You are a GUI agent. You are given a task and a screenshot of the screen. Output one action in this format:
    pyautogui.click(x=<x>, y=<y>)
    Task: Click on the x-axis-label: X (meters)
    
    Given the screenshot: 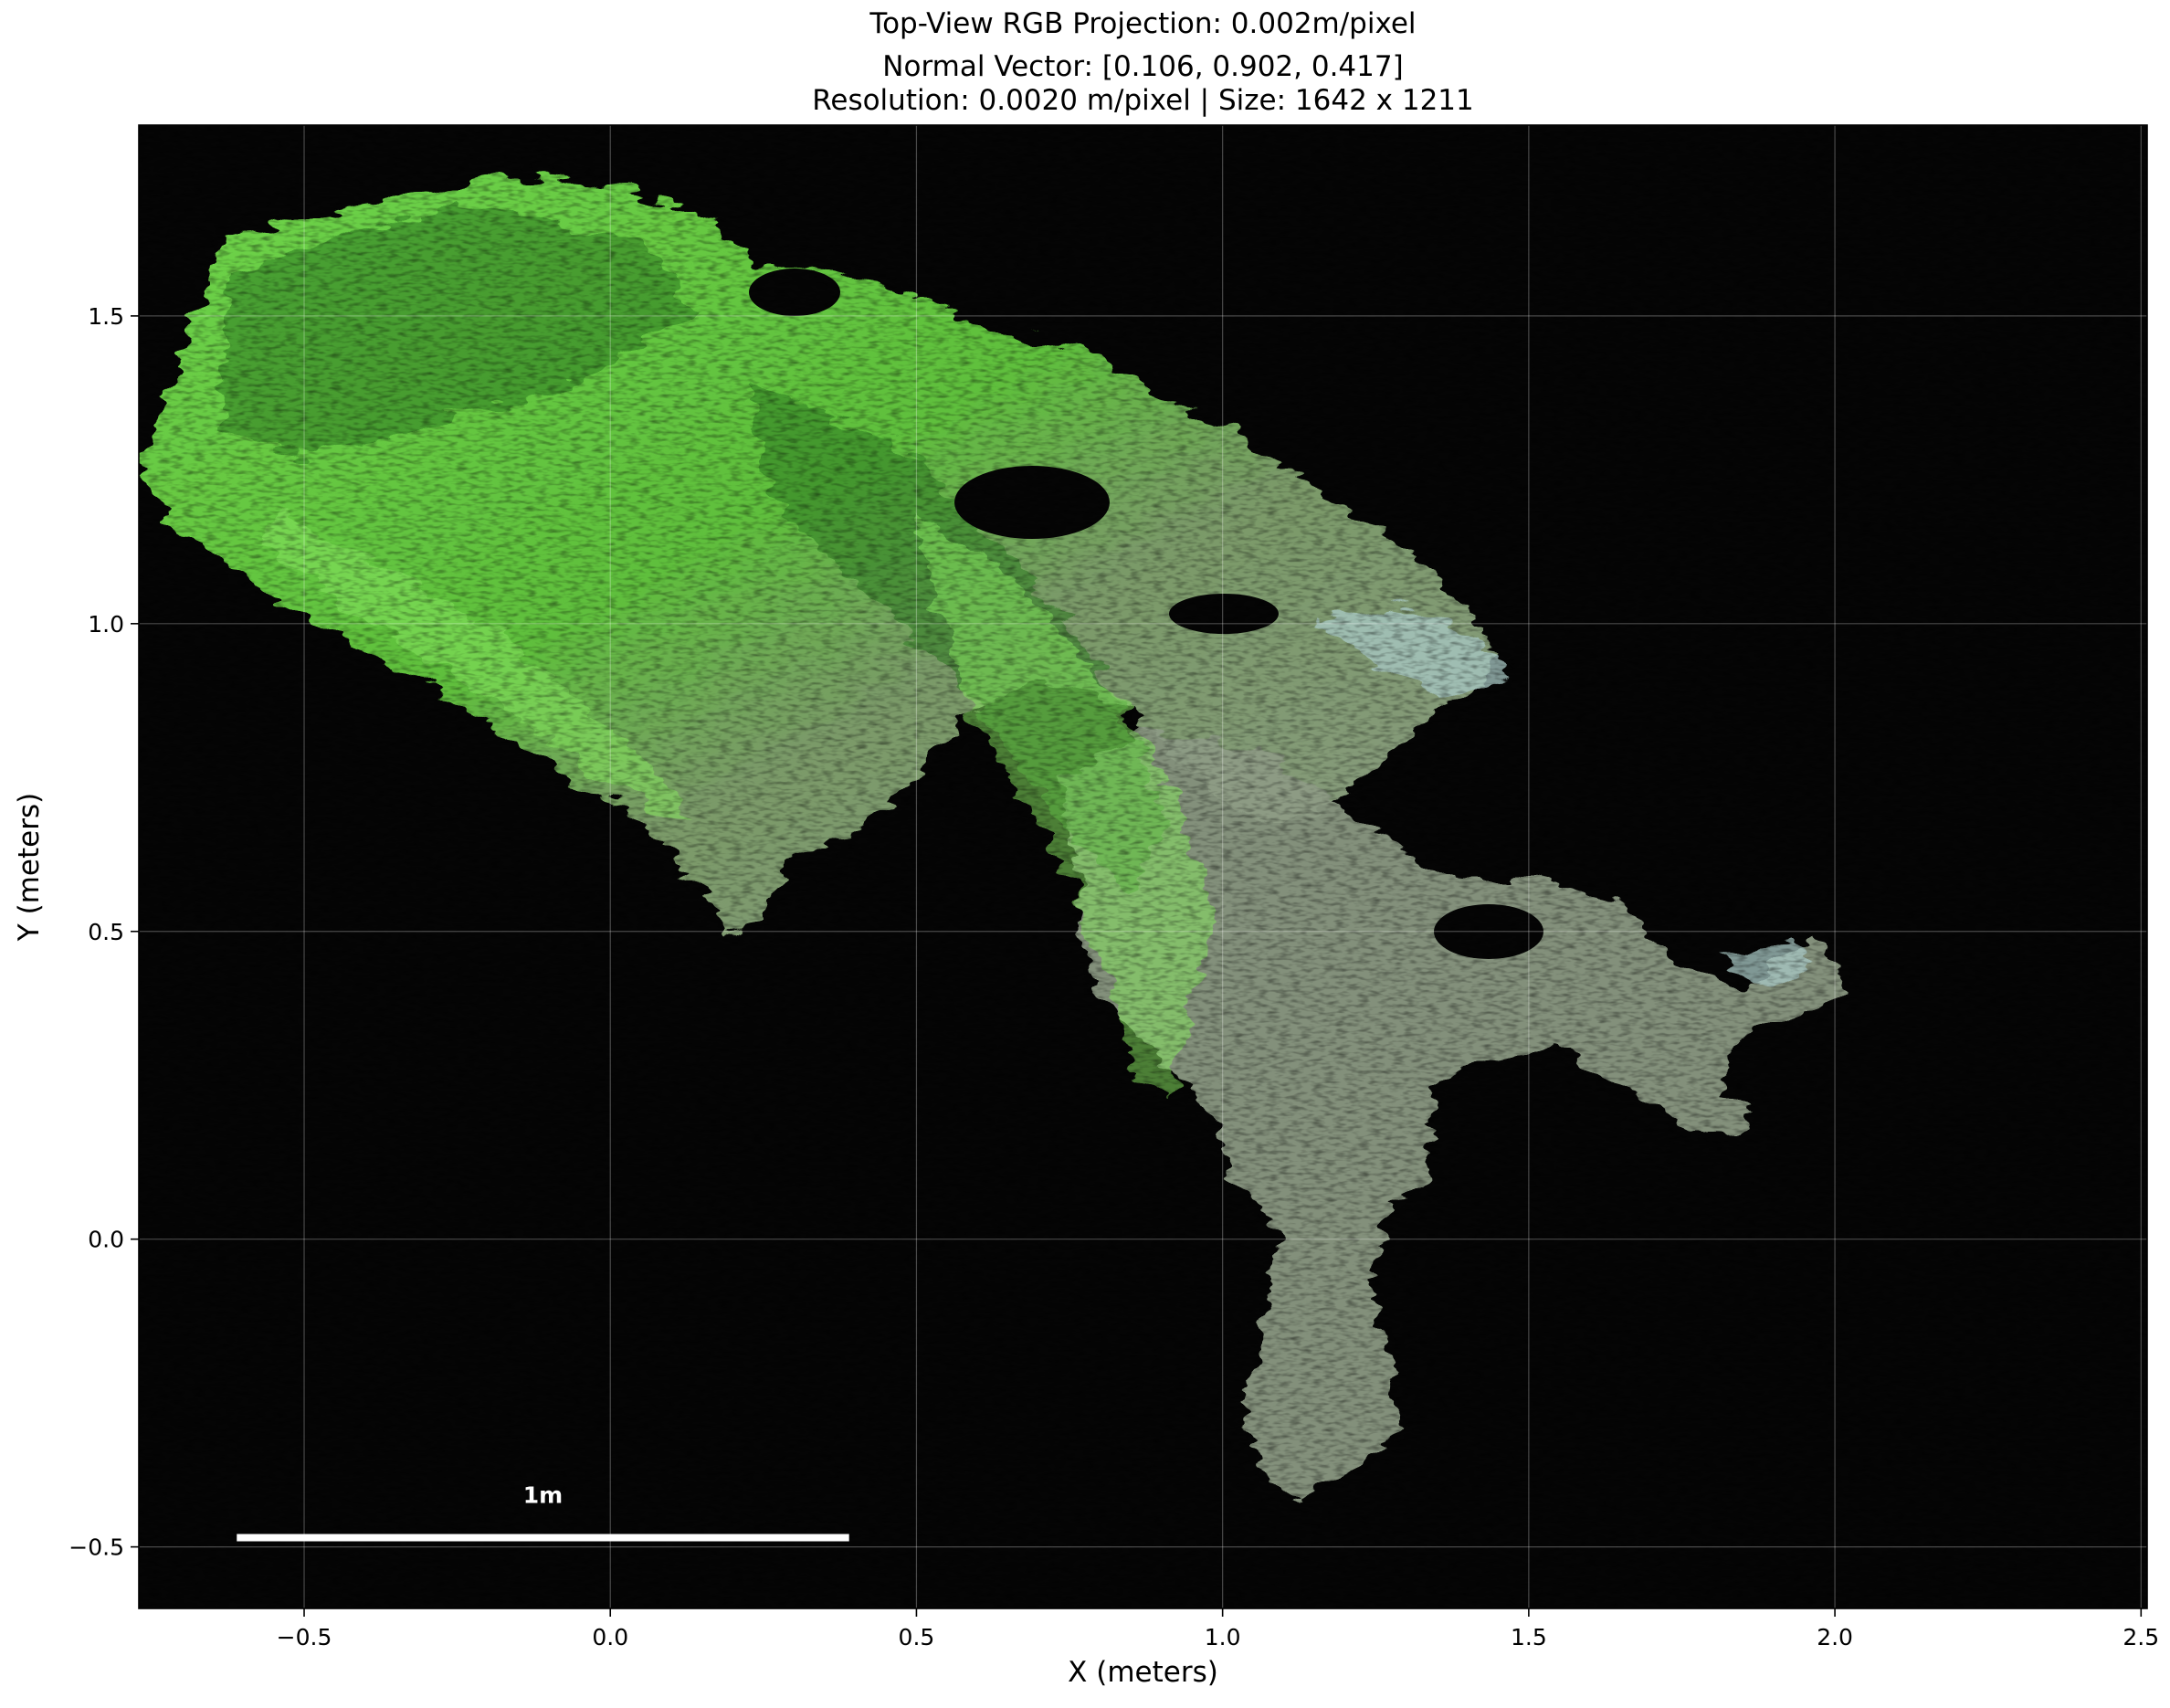 What is the action you would take?
    pyautogui.click(x=1143, y=1672)
    